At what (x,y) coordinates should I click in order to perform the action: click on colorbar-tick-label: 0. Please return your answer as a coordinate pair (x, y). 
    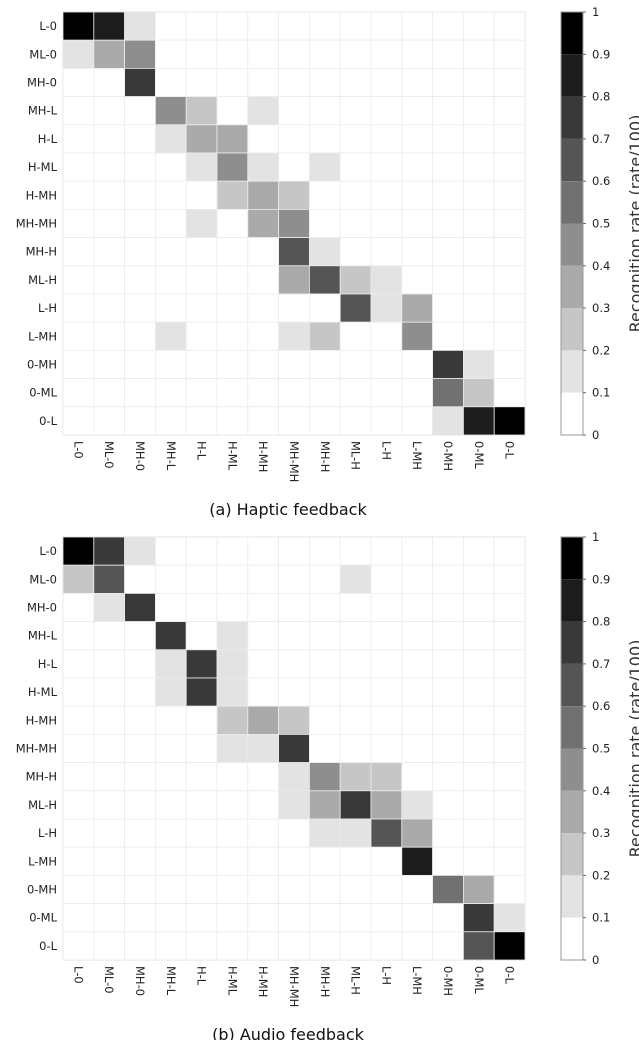
    Looking at the image, I should click on (595, 960).